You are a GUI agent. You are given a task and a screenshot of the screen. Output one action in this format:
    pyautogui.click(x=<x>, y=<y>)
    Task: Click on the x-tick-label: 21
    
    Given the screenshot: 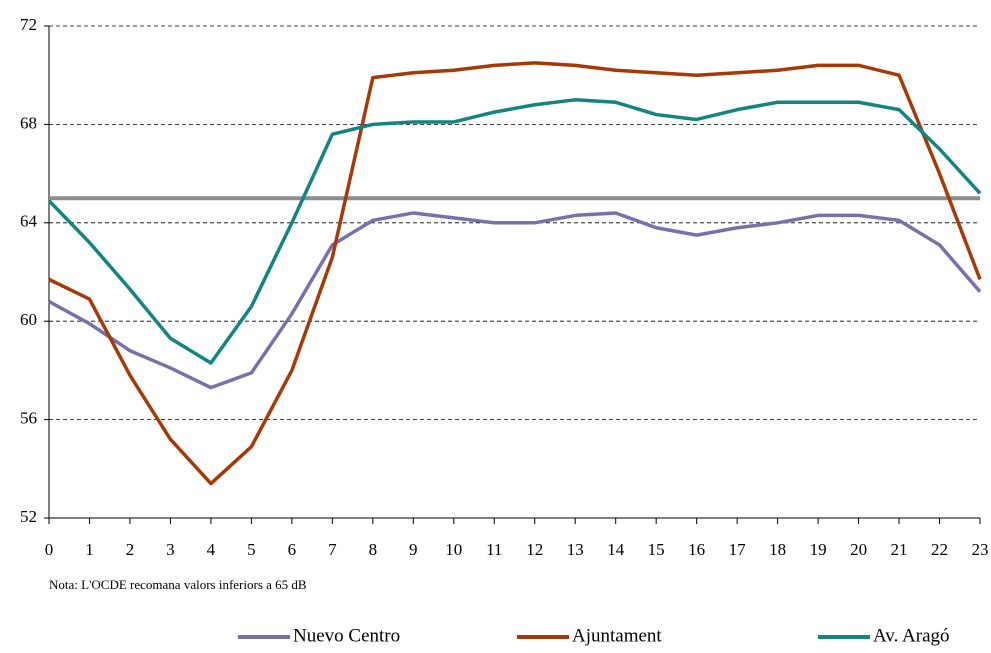 What is the action you would take?
    pyautogui.click(x=899, y=549)
    